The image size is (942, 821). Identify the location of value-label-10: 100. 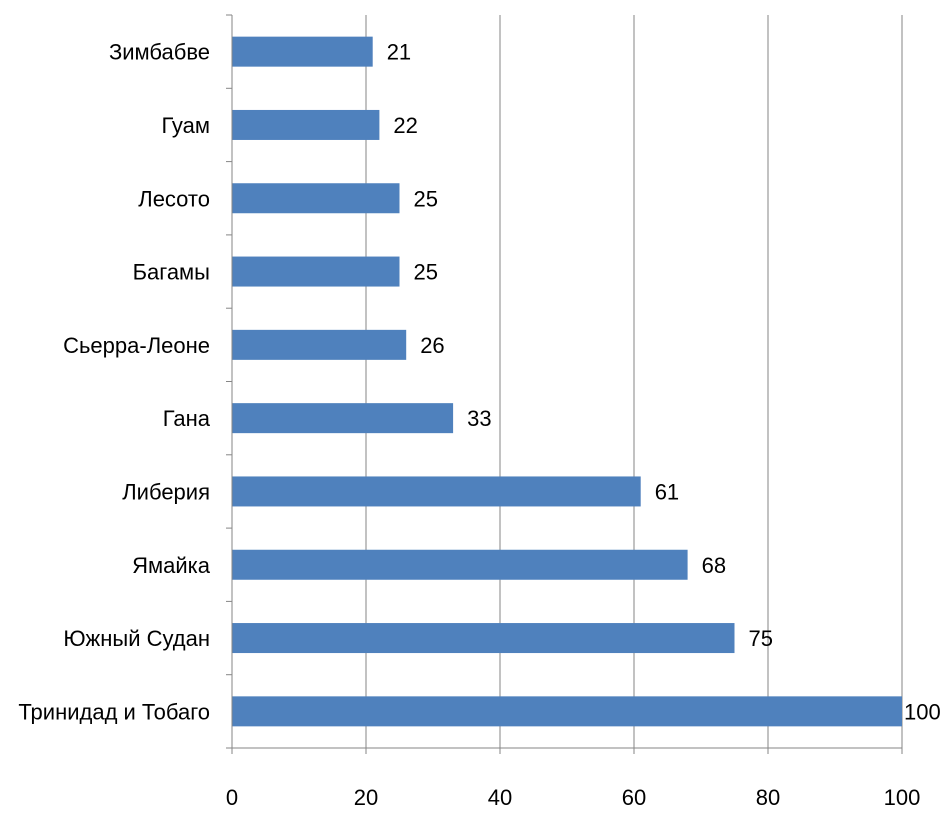
(922, 711).